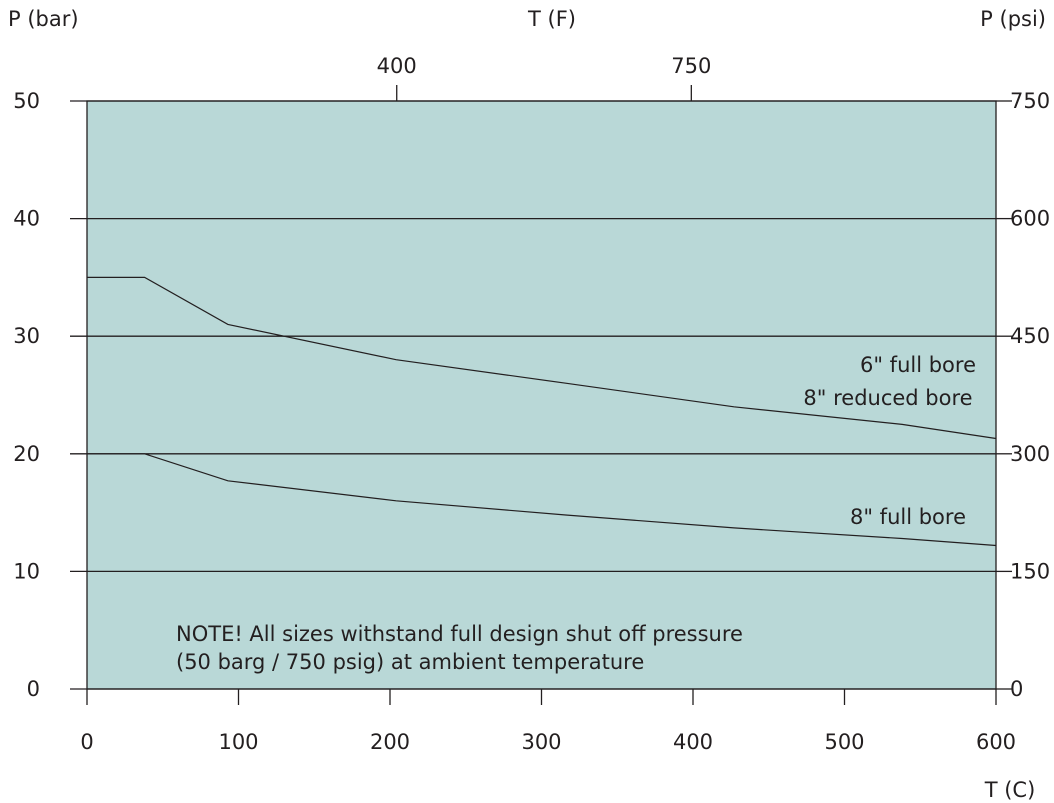 This screenshot has width=1054, height=803. Describe the element at coordinates (1030, 219) in the screenshot. I see `right-tick-label-600: 600` at that location.